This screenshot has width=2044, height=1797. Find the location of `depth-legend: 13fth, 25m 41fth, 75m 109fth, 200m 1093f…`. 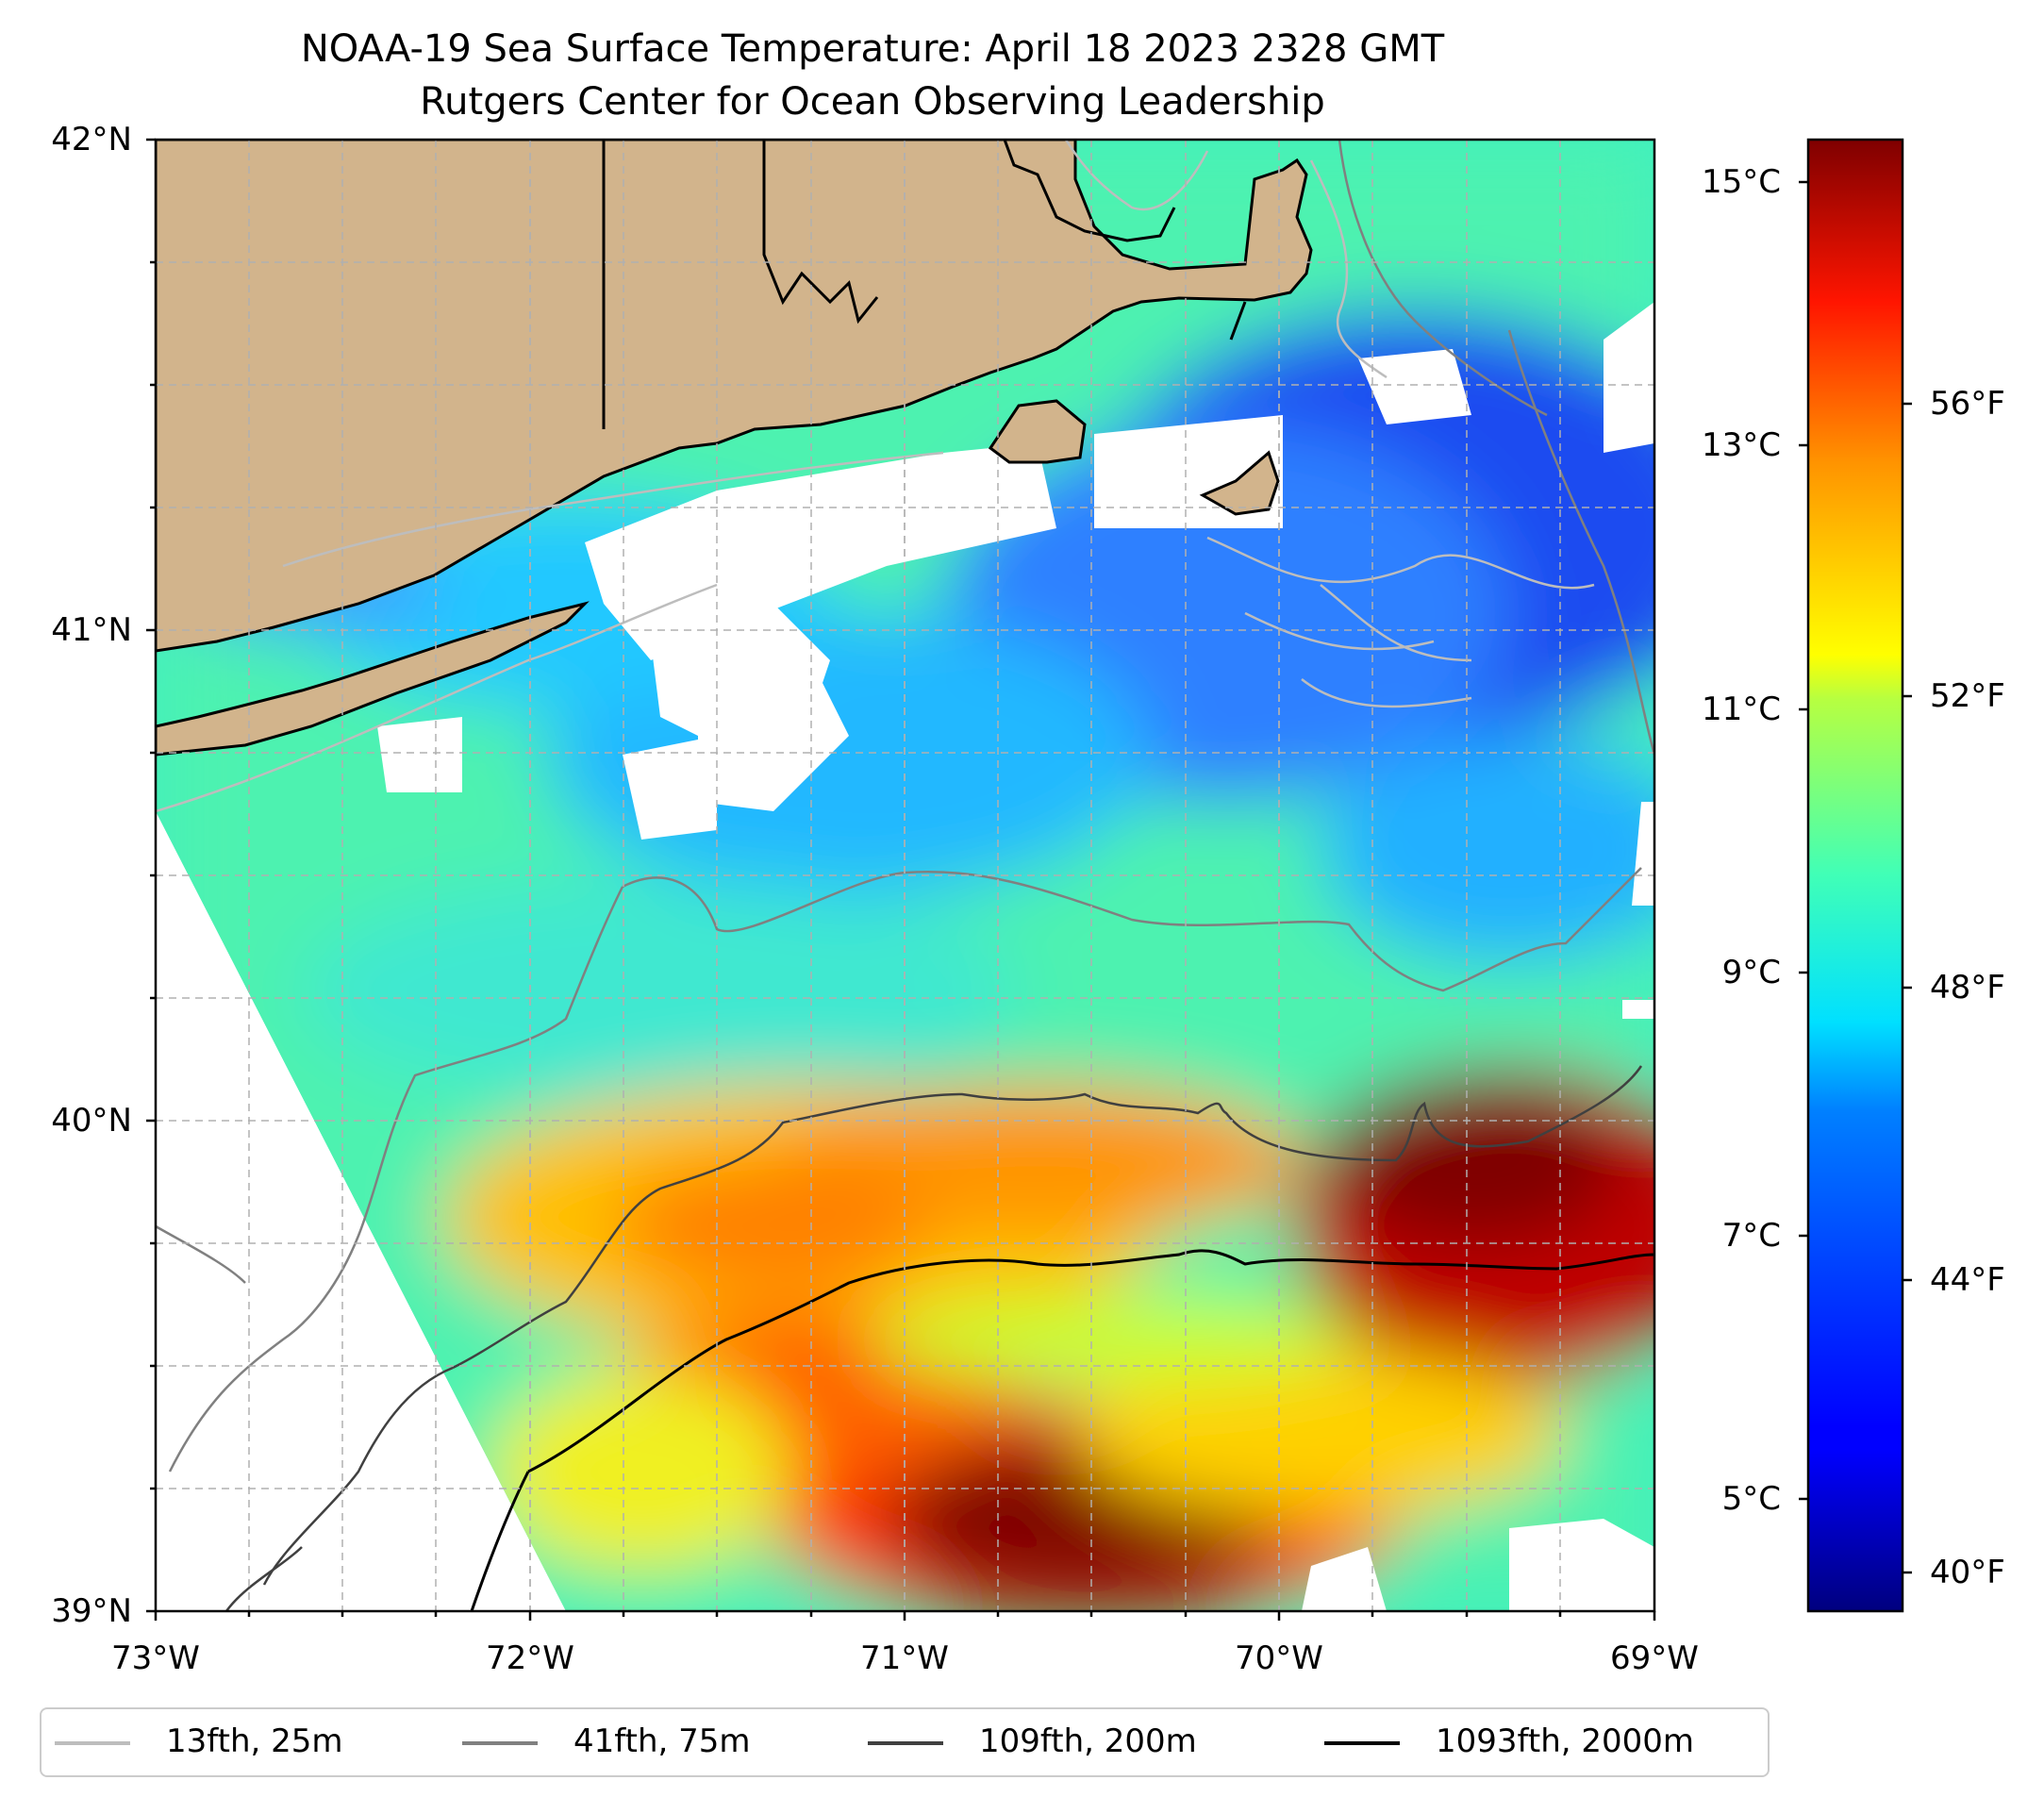

depth-legend: 13fth, 25m 41fth, 75m 109fth, 200m 1093f… is located at coordinates (905, 1742).